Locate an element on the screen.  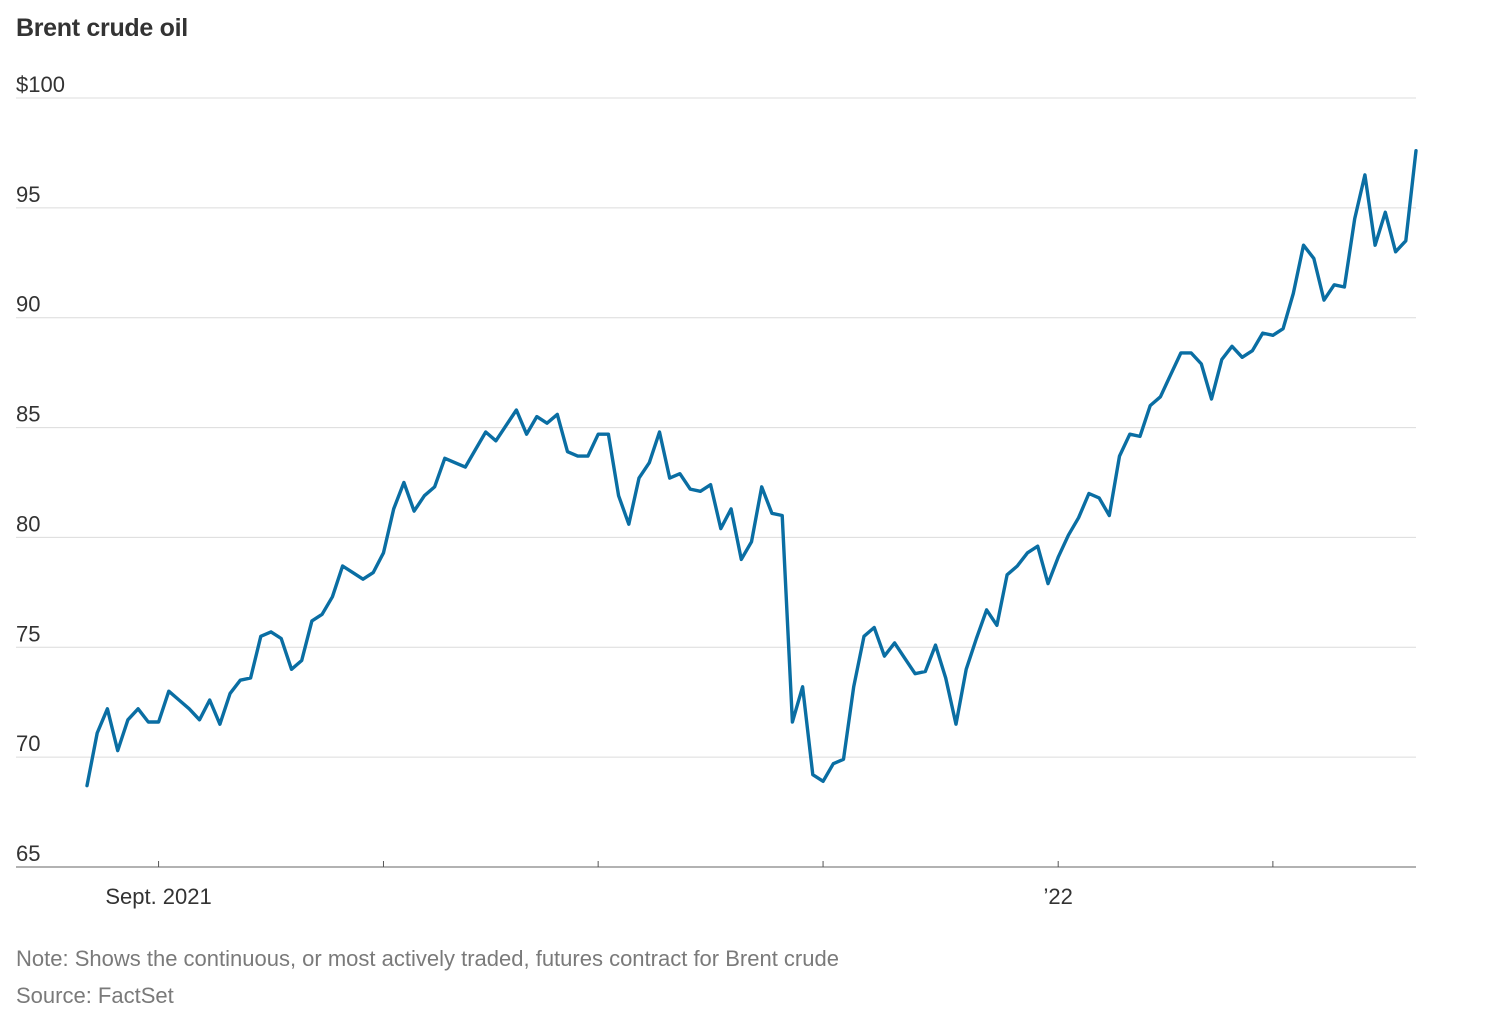
chart-source: Source: FactSet is located at coordinates (95, 995).